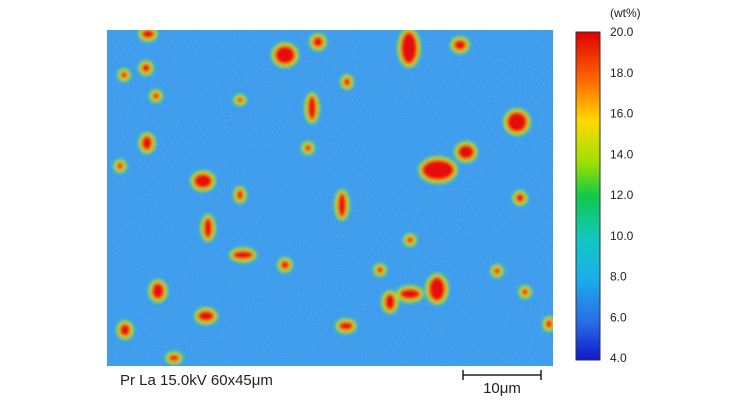 The image size is (756, 404). I want to click on colorbar-tick-label: 6.0, so click(618, 317).